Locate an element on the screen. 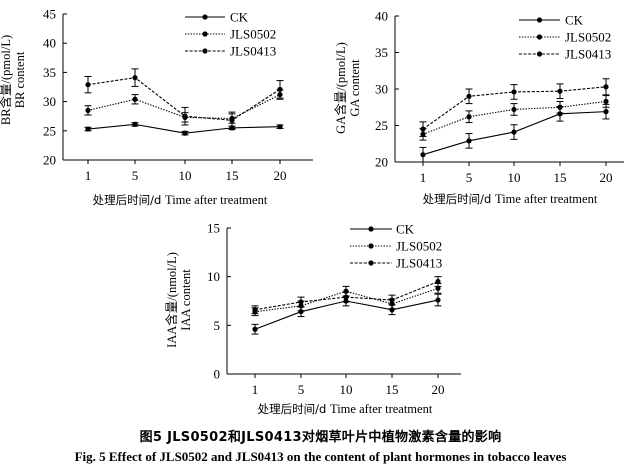 Image resolution: width=641 pixels, height=476 pixels. y-tick-label: 0 is located at coordinates (217, 374).